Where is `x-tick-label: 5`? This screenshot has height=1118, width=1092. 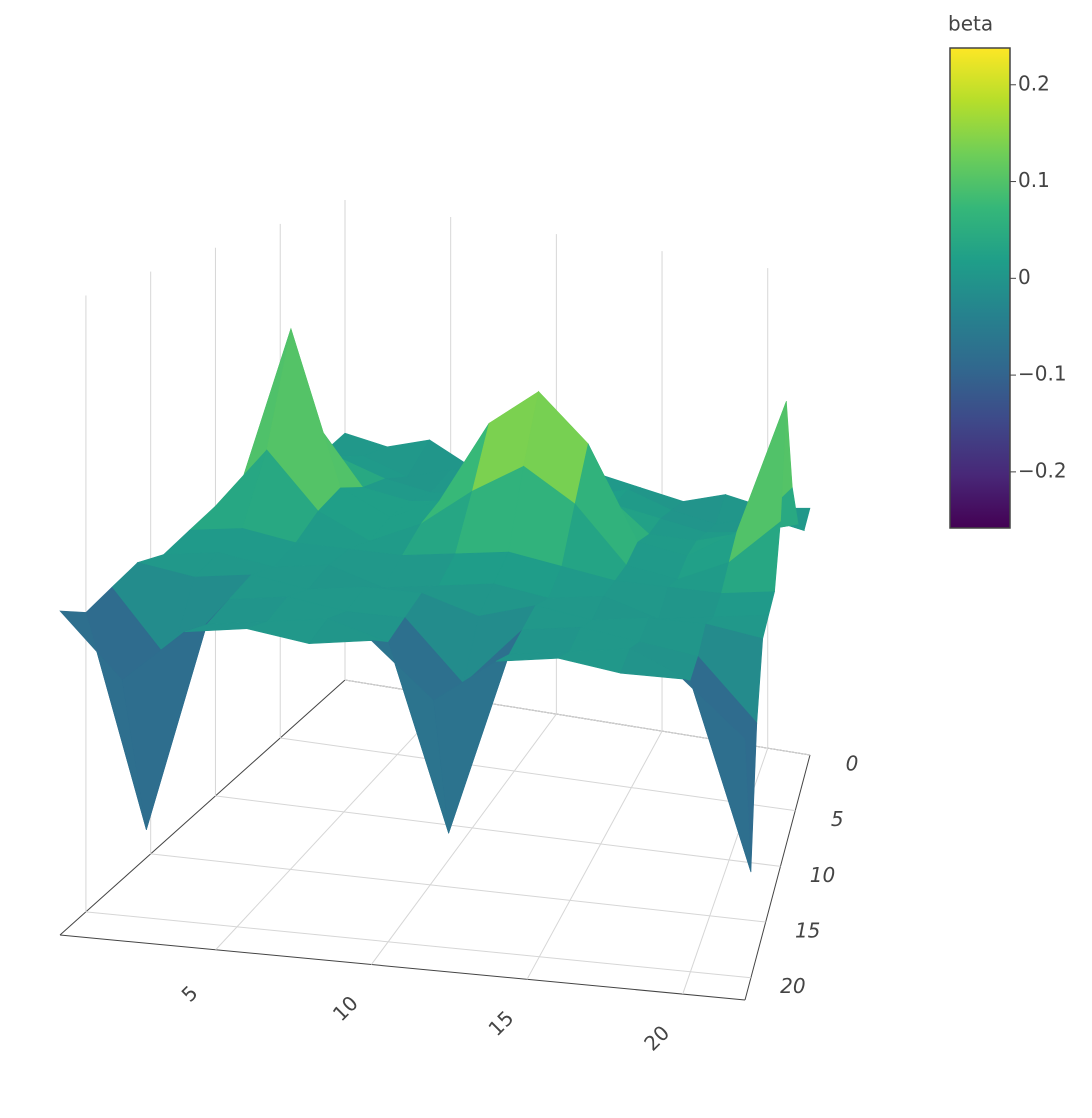
x-tick-label: 5 is located at coordinates (190, 994).